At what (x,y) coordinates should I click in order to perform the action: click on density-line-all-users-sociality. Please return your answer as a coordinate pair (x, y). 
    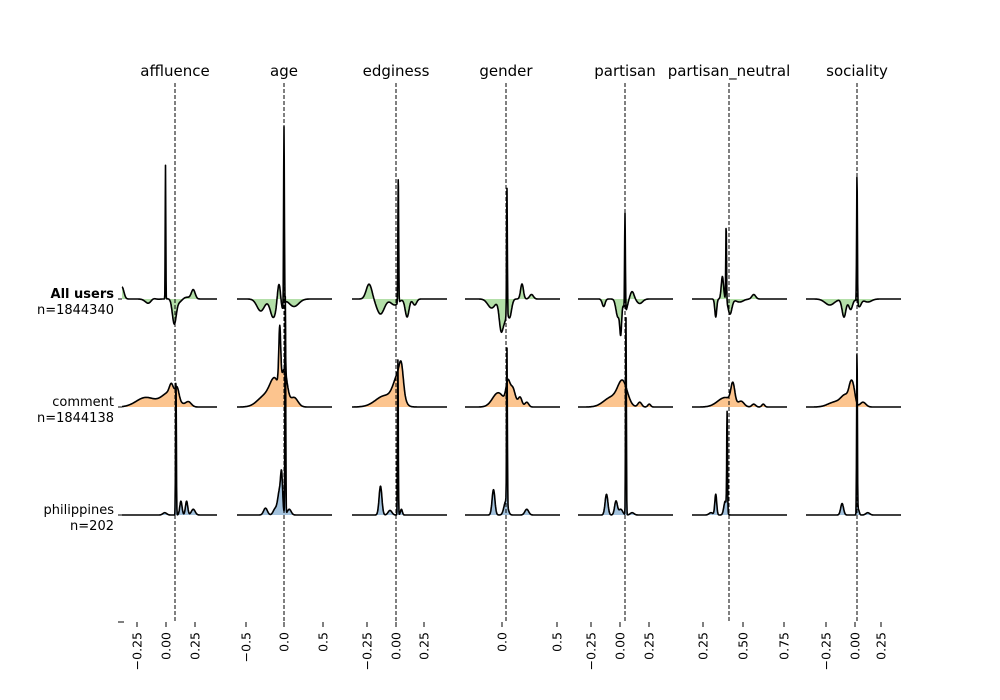
    Looking at the image, I should click on (853, 247).